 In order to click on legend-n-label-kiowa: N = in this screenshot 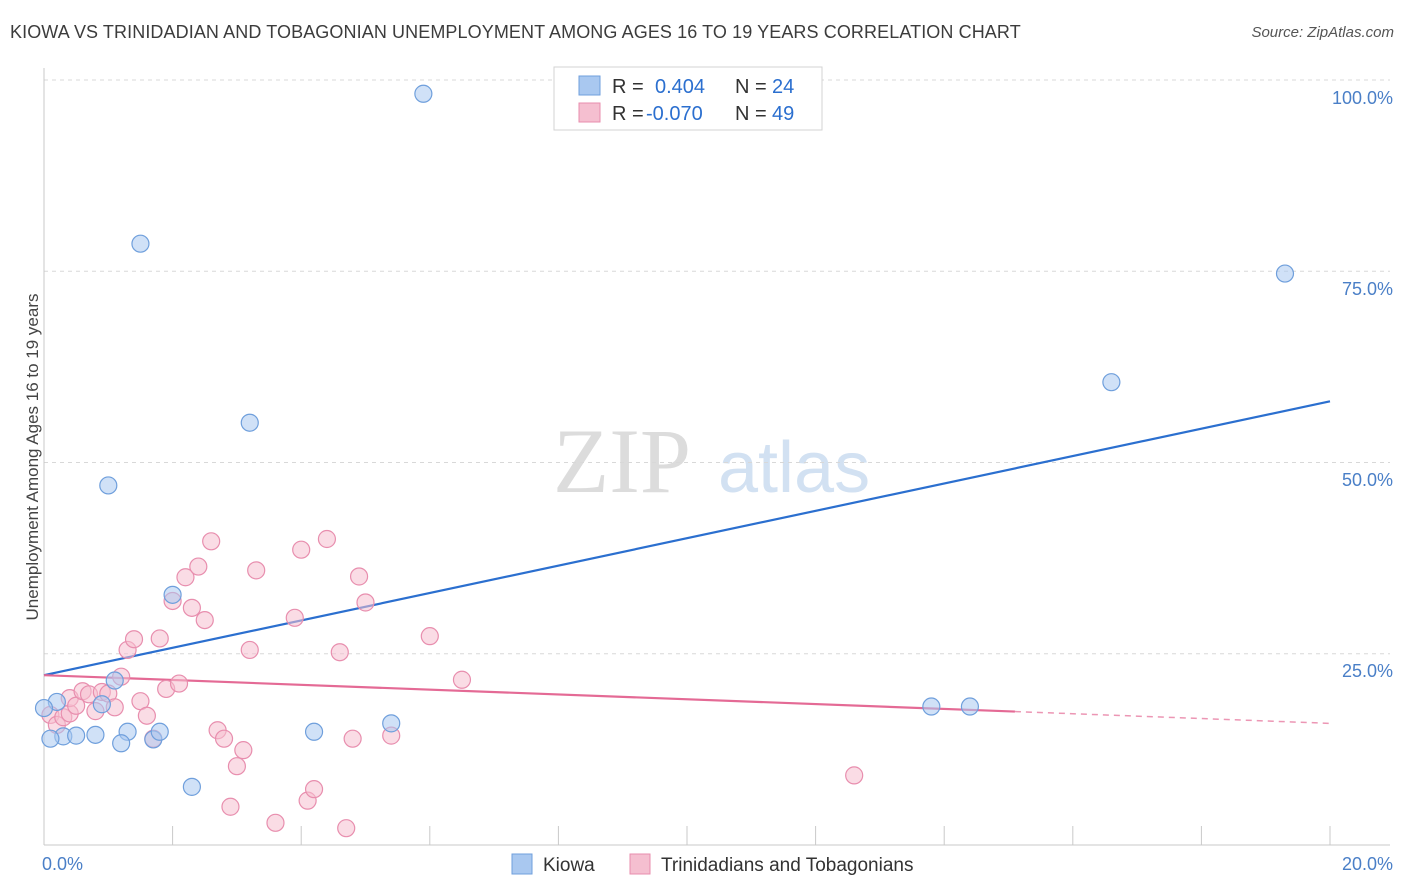, I will do `click(751, 87)`.